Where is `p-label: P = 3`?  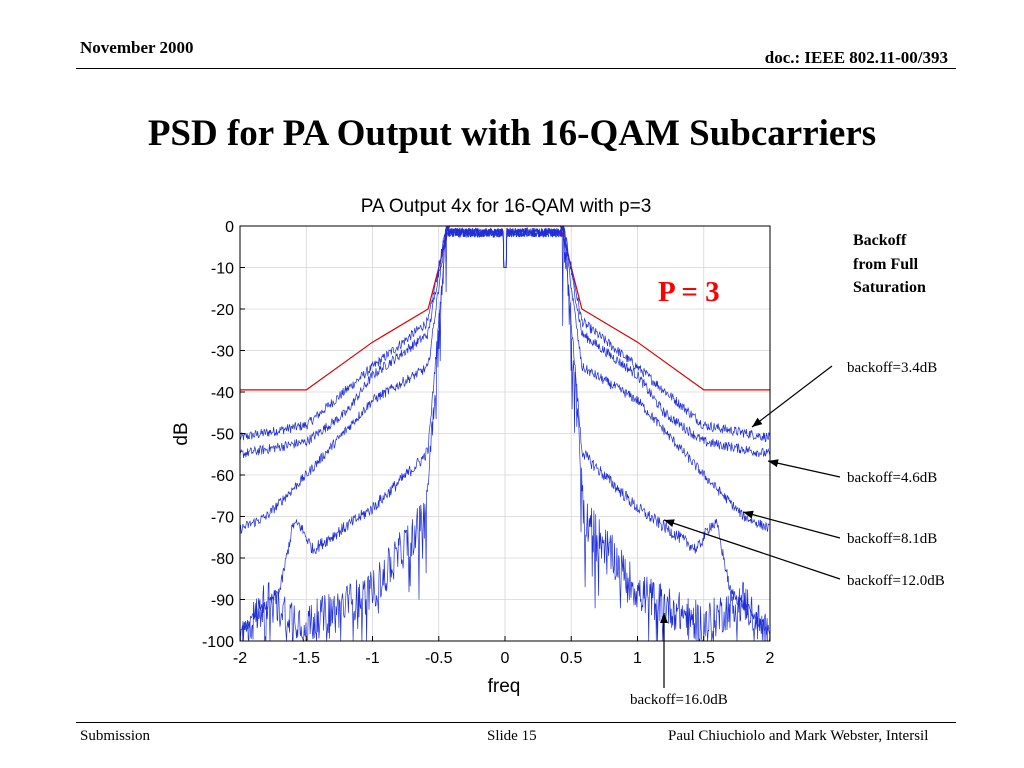 p-label: P = 3 is located at coordinates (689, 292).